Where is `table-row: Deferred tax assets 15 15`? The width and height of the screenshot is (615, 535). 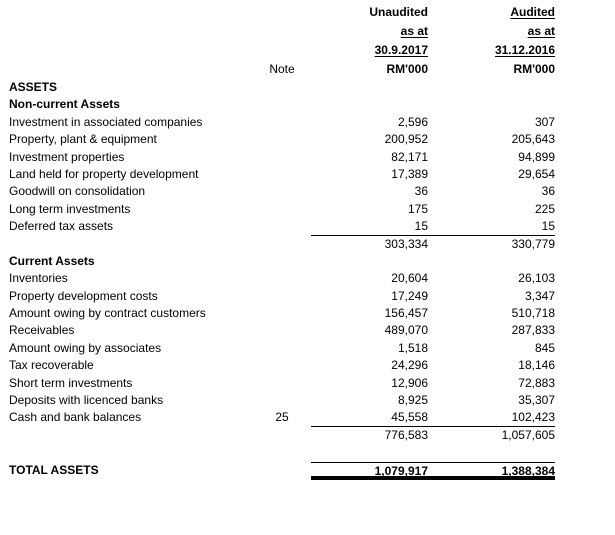 table-row: Deferred tax assets 15 15 is located at coordinates (312, 227).